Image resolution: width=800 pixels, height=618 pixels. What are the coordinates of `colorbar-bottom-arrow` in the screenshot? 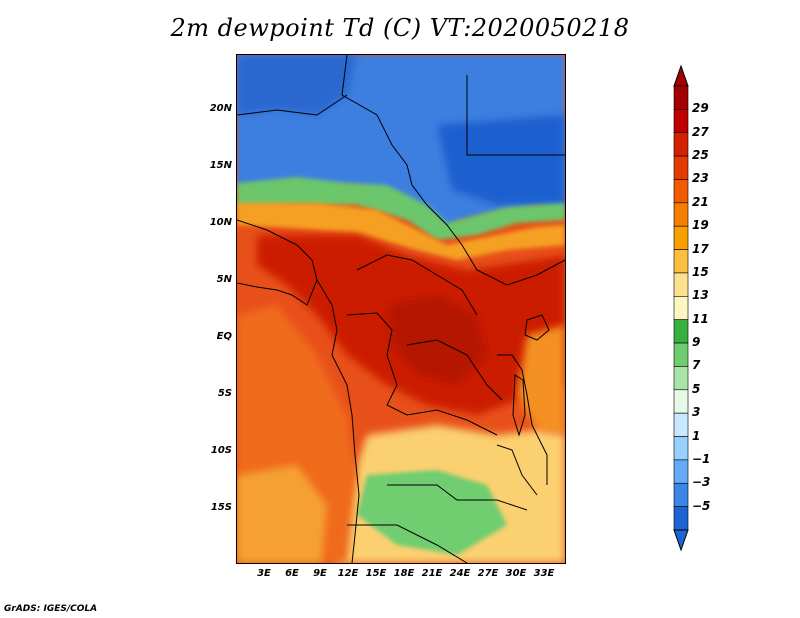 It's located at (681, 540).